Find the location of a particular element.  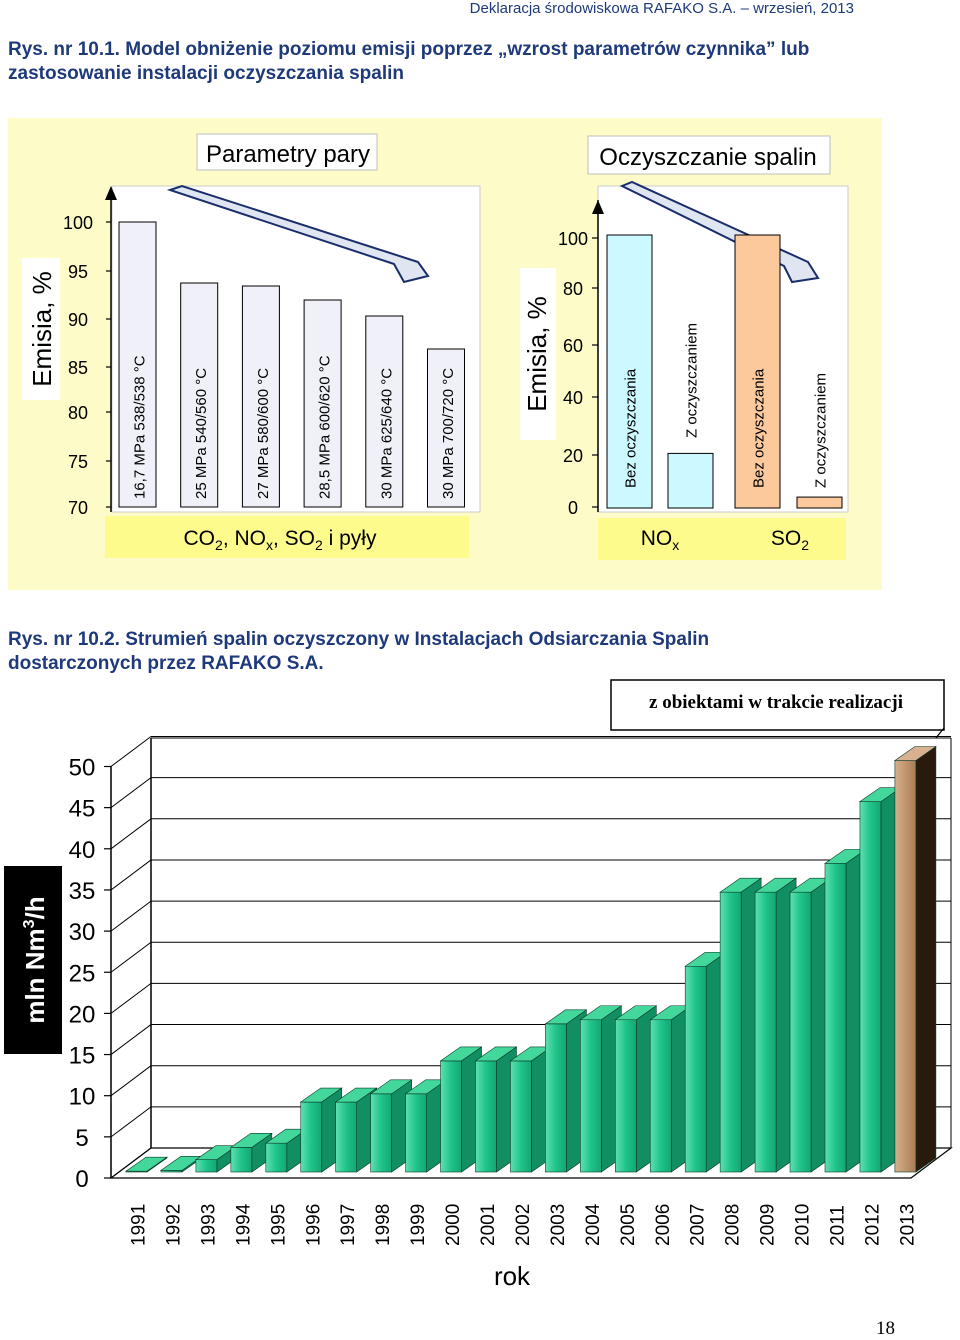

right-y-tick-label: 80 is located at coordinates (573, 289).